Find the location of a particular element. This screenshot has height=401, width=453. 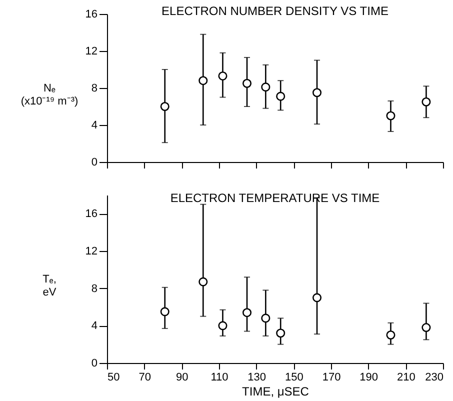

x-tick-label: 70 is located at coordinates (144, 378).